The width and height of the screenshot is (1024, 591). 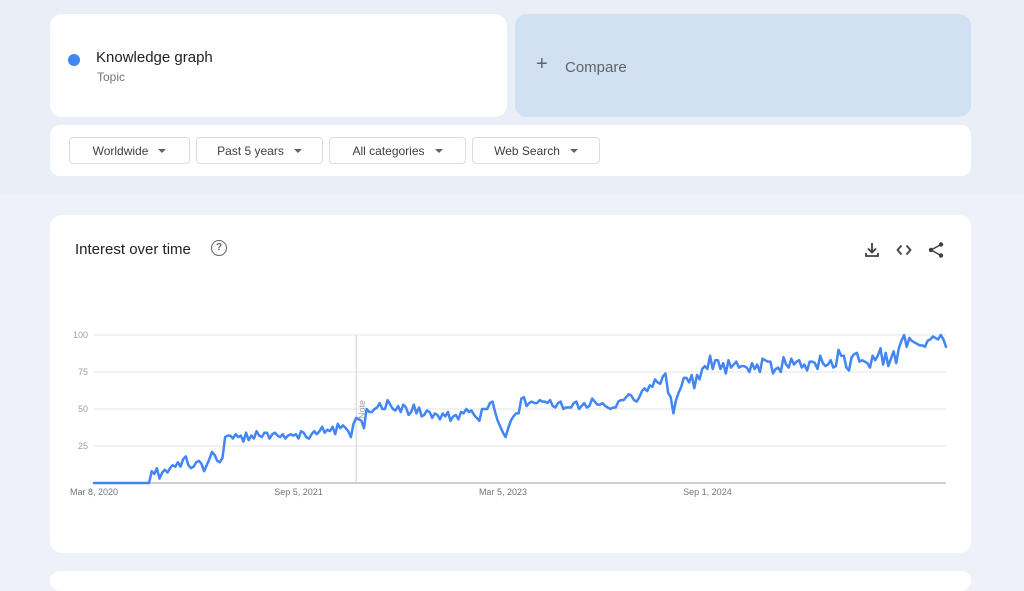 I want to click on compare-label: Compare, so click(x=596, y=67).